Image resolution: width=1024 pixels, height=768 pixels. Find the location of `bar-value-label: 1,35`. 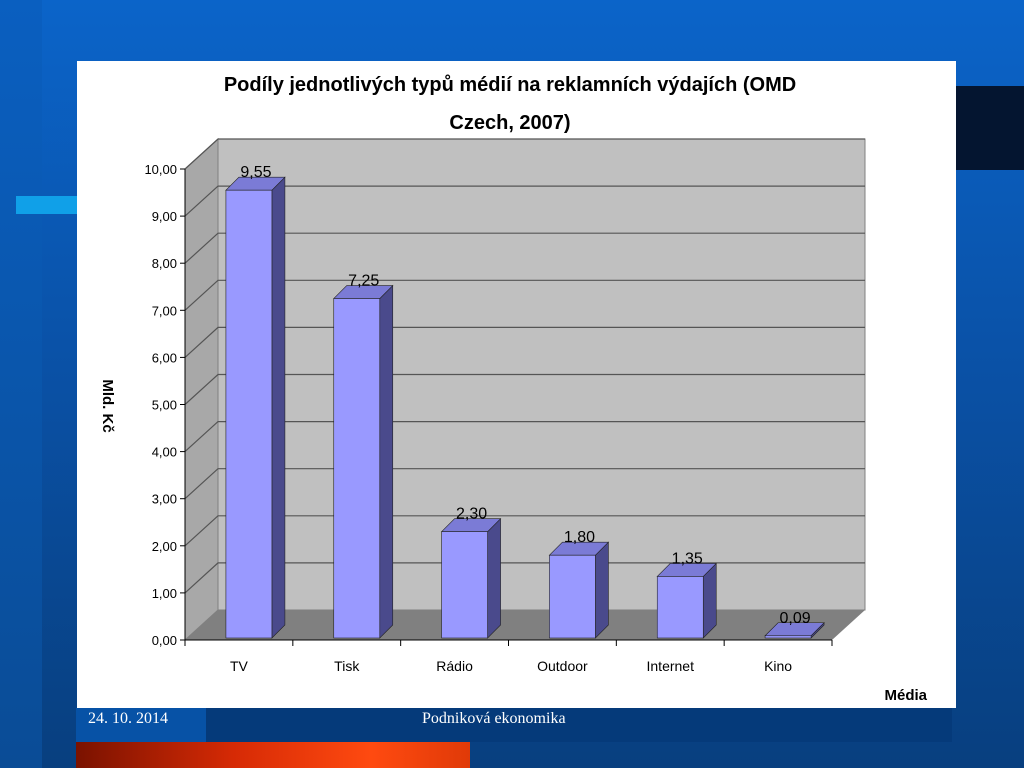

bar-value-label: 1,35 is located at coordinates (687, 558).